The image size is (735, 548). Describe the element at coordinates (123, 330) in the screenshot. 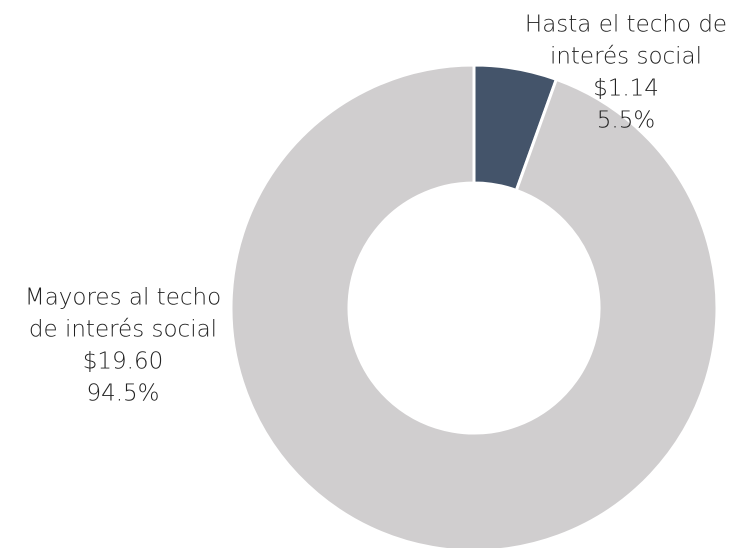

I see `slice-label: de interés social` at that location.